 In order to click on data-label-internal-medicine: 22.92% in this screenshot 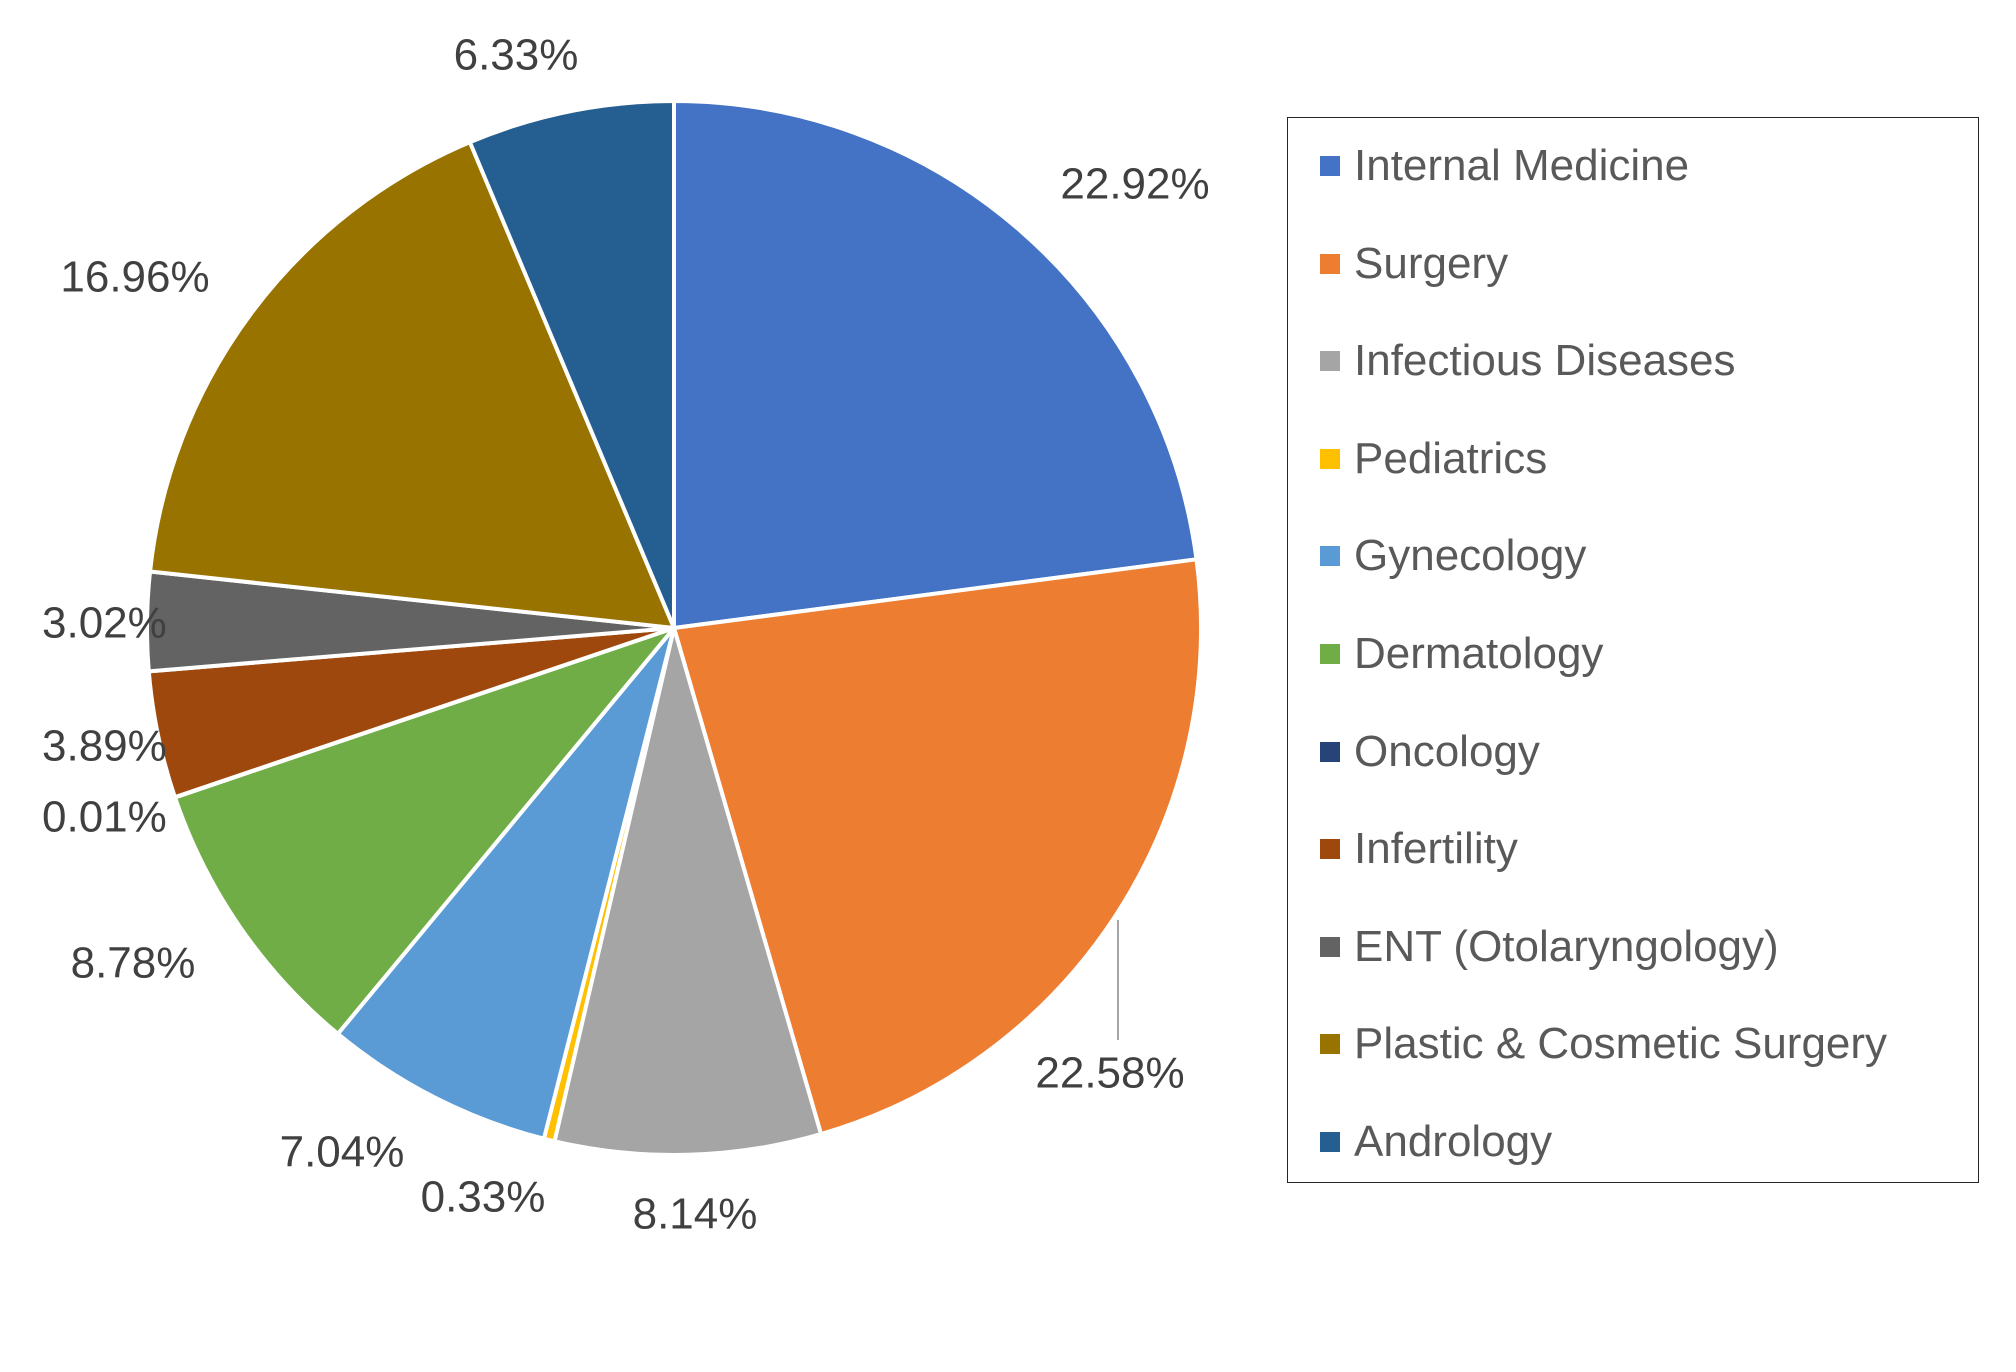, I will do `click(1134, 184)`.